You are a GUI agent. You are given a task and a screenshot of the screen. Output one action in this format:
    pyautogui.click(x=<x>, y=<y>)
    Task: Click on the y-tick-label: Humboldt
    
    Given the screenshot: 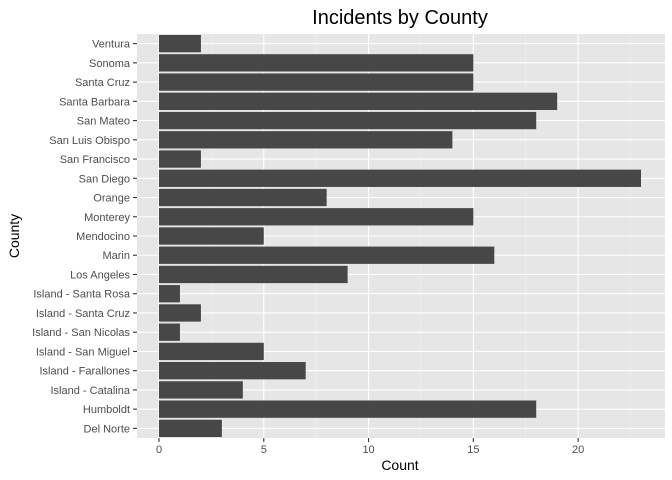 What is the action you would take?
    pyautogui.click(x=106, y=410)
    